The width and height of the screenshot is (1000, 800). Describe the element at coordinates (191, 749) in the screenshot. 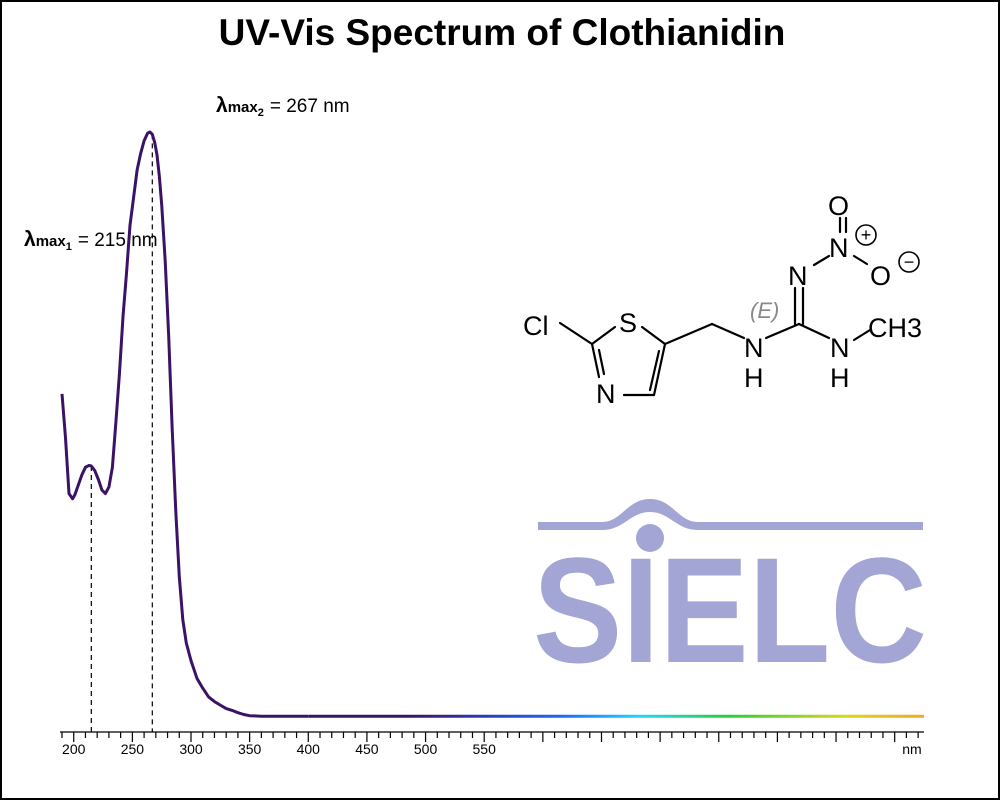

I see `x-tick-label: 300` at that location.